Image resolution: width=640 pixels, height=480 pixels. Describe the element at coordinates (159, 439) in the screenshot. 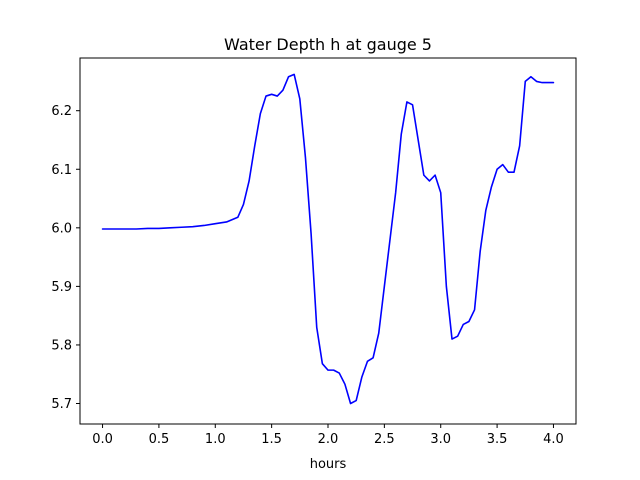

I see `x-tick-label: 0.5` at that location.